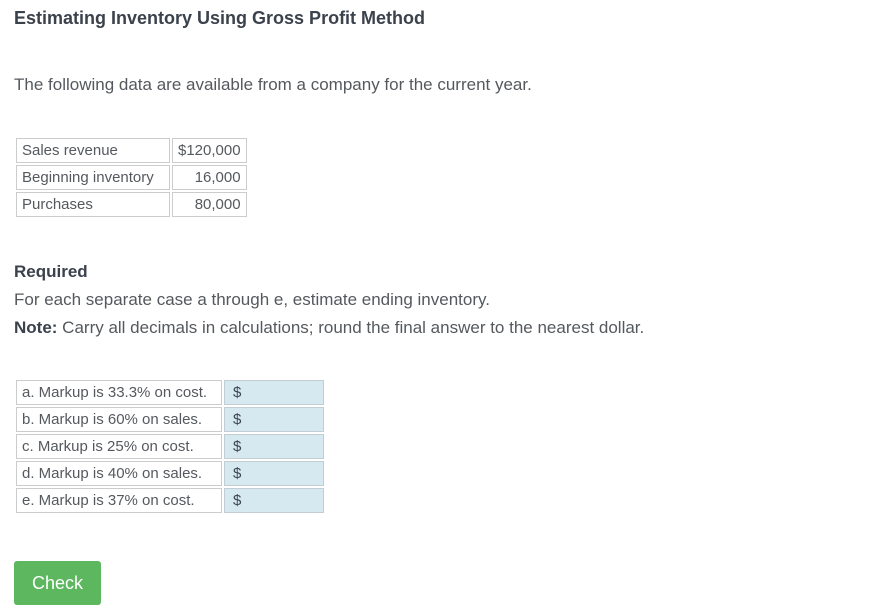 Image resolution: width=884 pixels, height=614 pixels. Describe the element at coordinates (93, 177) in the screenshot. I see `data-row-label: Beginning inventory` at that location.